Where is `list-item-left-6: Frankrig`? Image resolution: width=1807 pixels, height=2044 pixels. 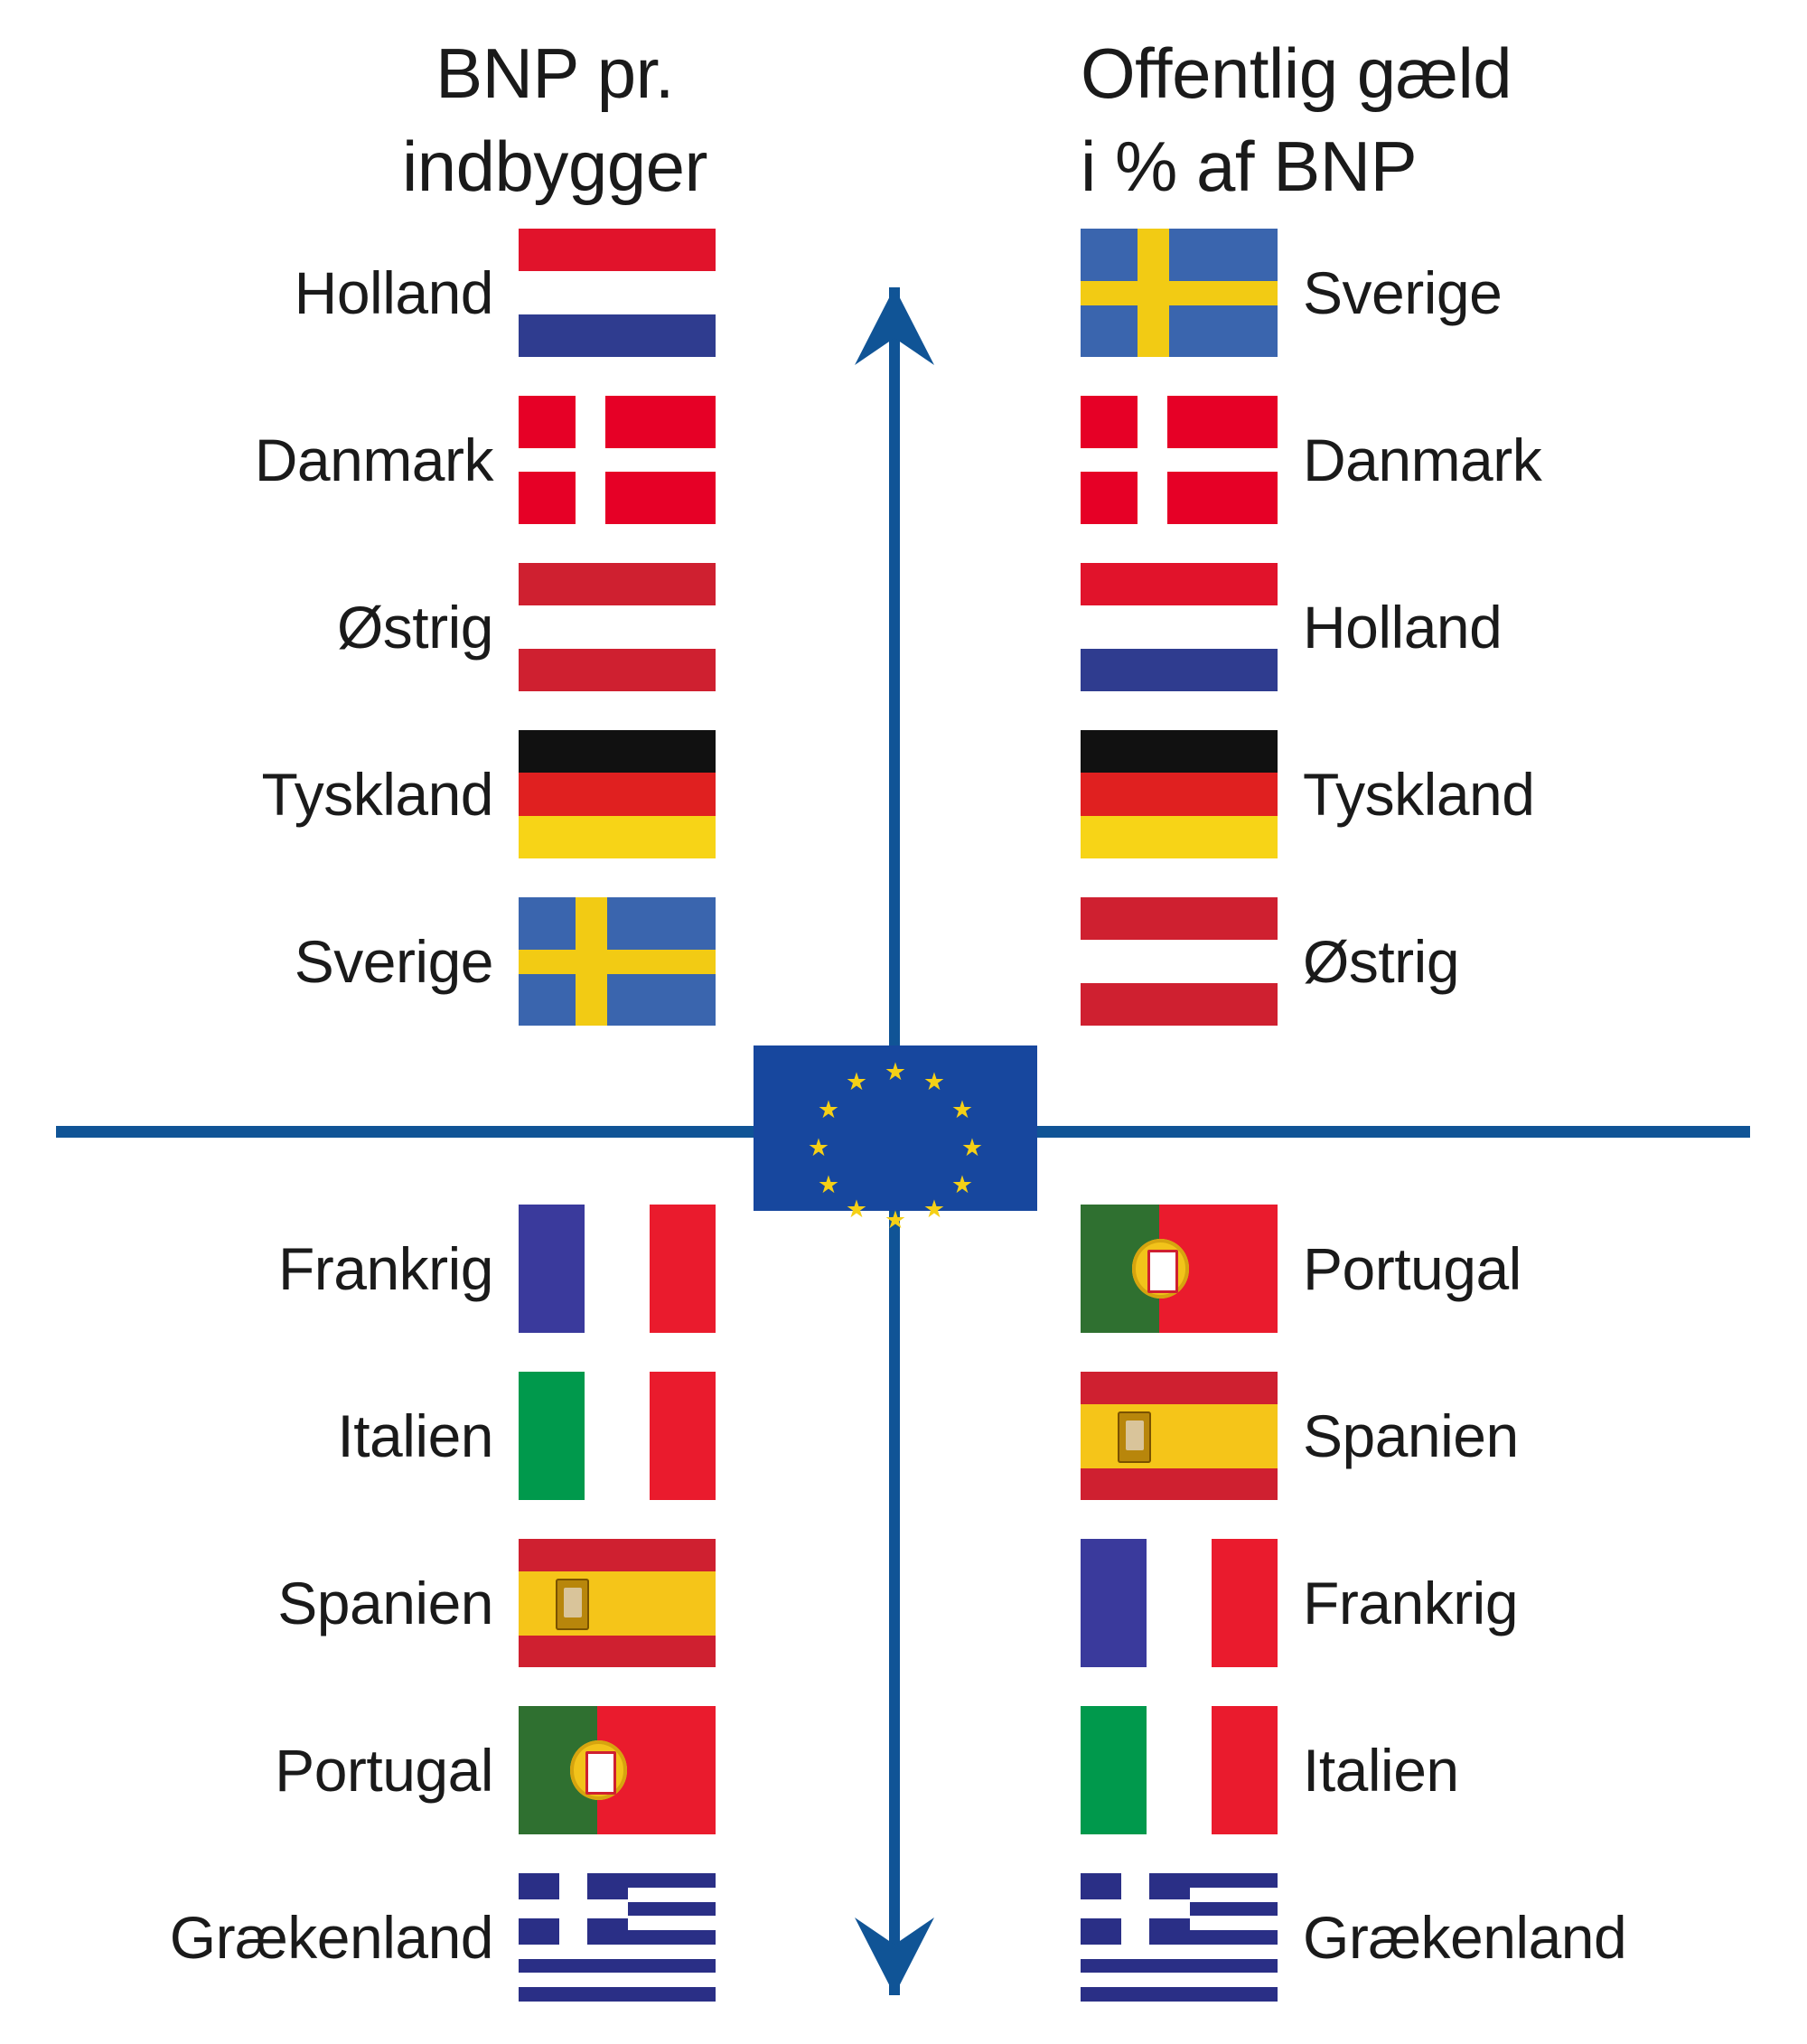 list-item-left-6: Frankrig is located at coordinates (412, 1269).